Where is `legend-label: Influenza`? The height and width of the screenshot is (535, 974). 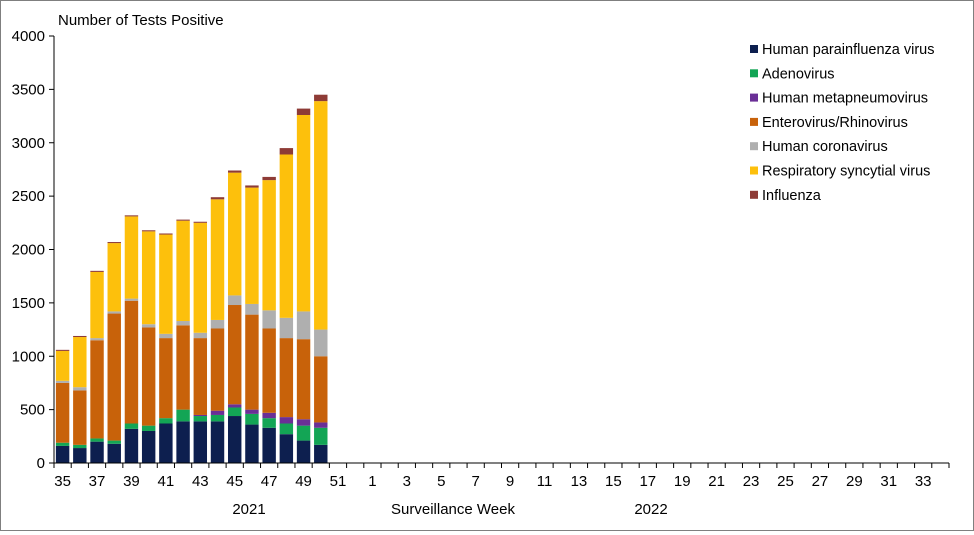 legend-label: Influenza is located at coordinates (792, 196).